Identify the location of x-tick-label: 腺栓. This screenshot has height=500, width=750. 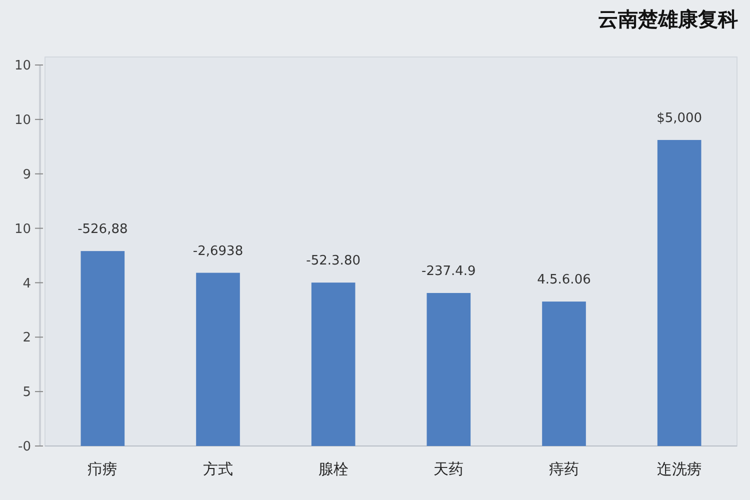
(333, 469).